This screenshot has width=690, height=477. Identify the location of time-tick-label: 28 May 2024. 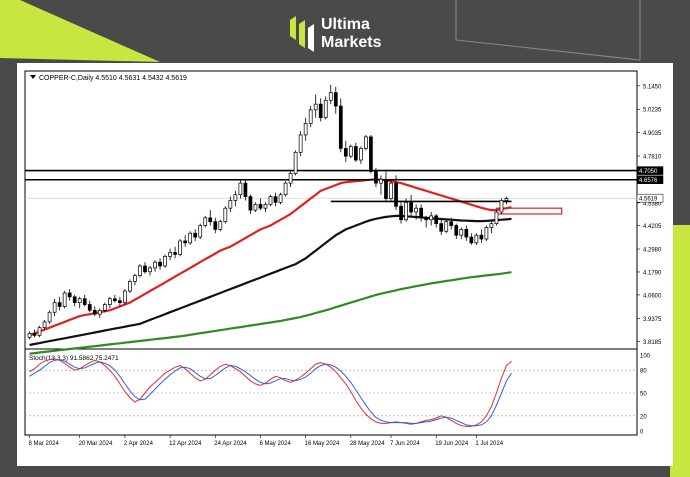
(367, 444).